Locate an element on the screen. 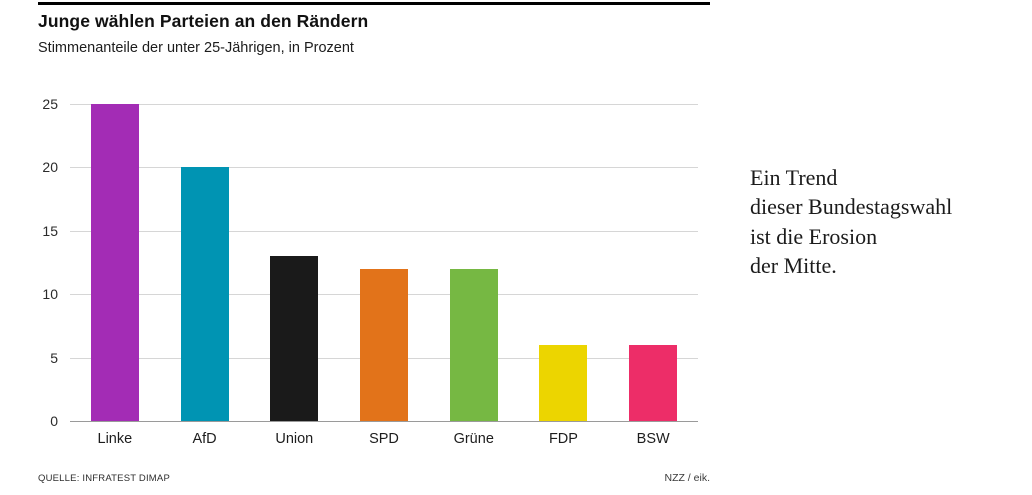 This screenshot has height=495, width=1032. chart-title: Junge wählen Parteien an den Rändern is located at coordinates (203, 21).